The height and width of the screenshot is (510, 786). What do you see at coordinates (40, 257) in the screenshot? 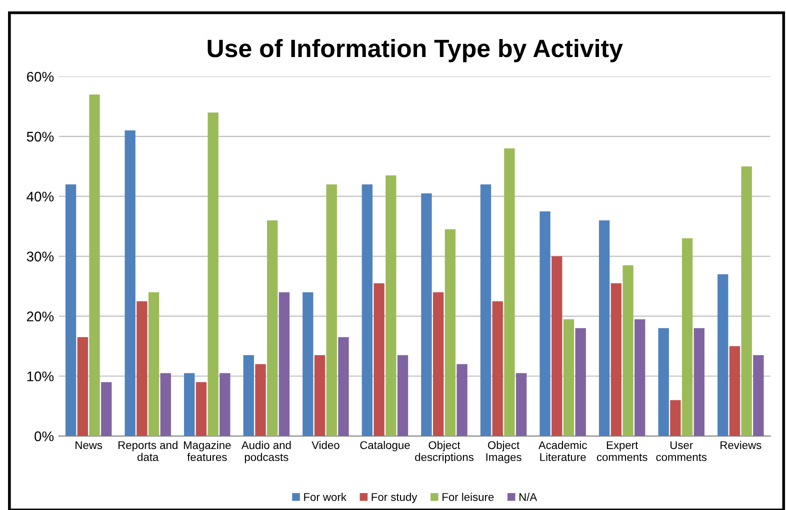
I see `y-tick-label: 30%` at bounding box center [40, 257].